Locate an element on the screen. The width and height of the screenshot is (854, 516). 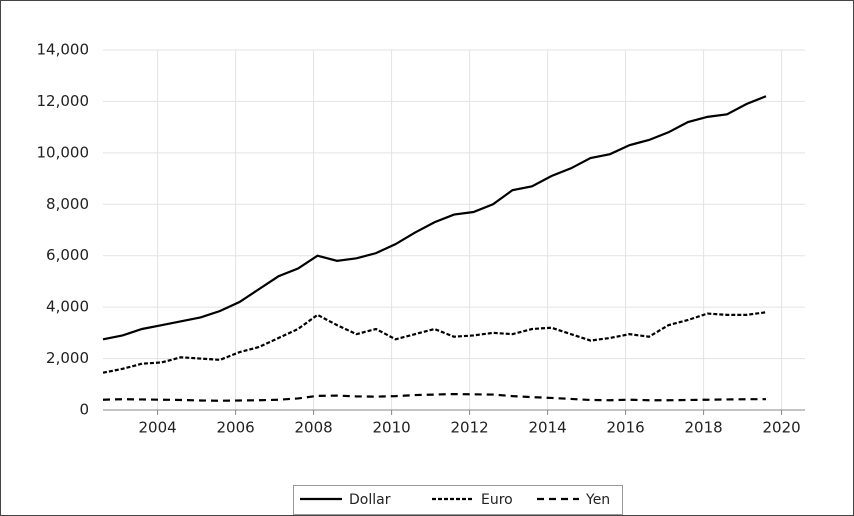
y-tick-label: 2,000 is located at coordinates (67, 358).